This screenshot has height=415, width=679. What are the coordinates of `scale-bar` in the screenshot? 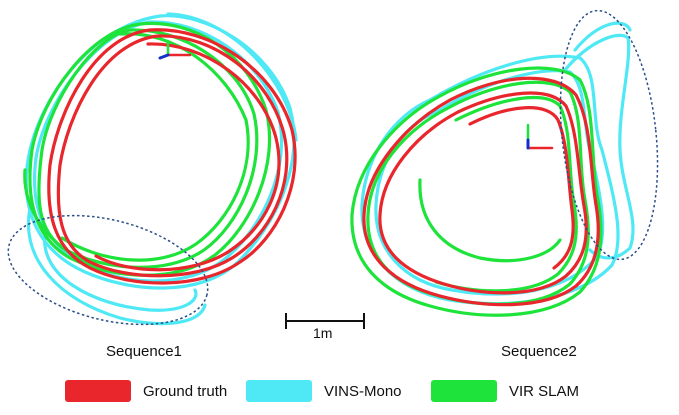 It's located at (325, 321).